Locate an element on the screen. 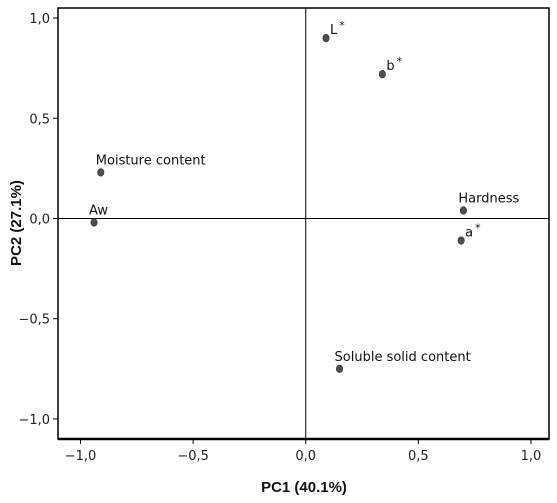  x-tick-label: 0,0 is located at coordinates (305, 456).